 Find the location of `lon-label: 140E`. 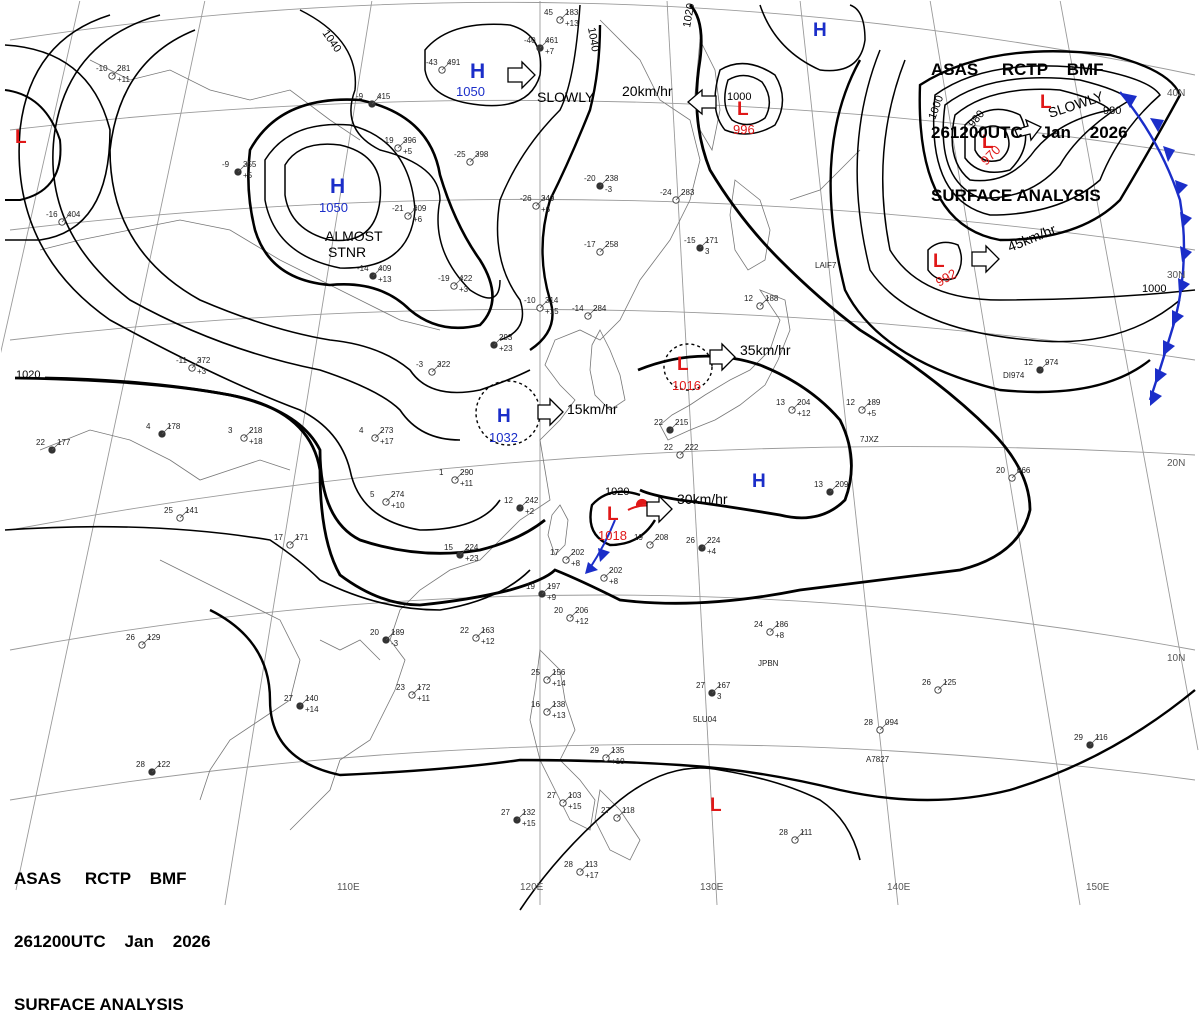

lon-label: 140E is located at coordinates (899, 887).